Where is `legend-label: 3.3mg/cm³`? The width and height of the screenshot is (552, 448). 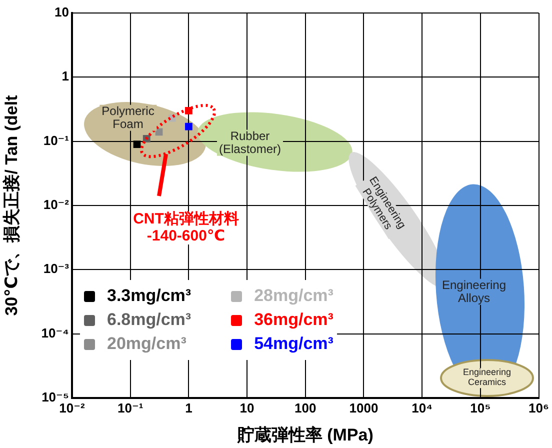 legend-label: 3.3mg/cm³ is located at coordinates (149, 296).